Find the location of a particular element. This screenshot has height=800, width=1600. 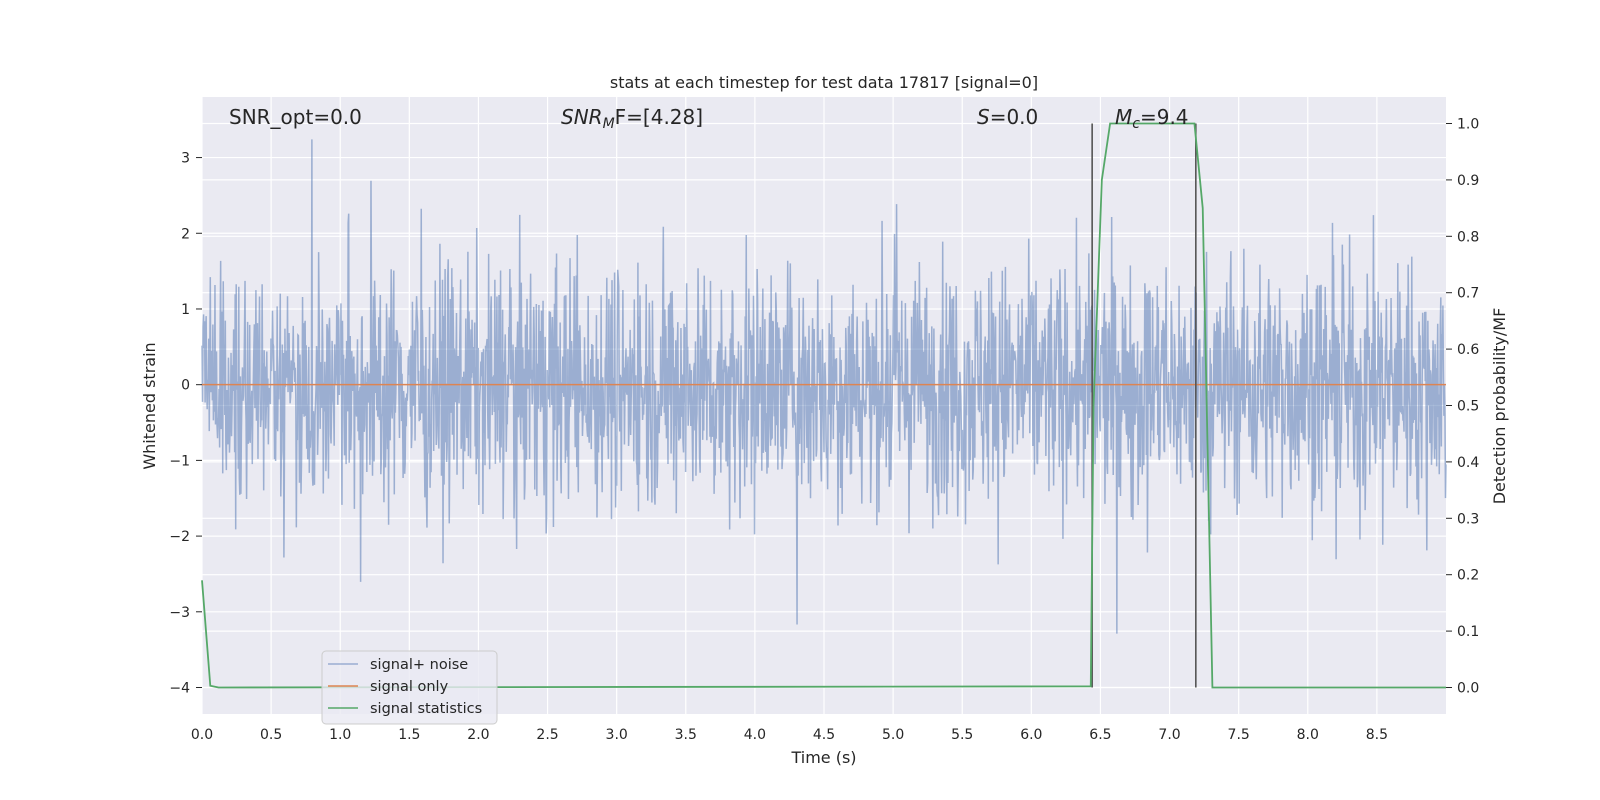

x-tick-label: 8.0 is located at coordinates (1308, 735).